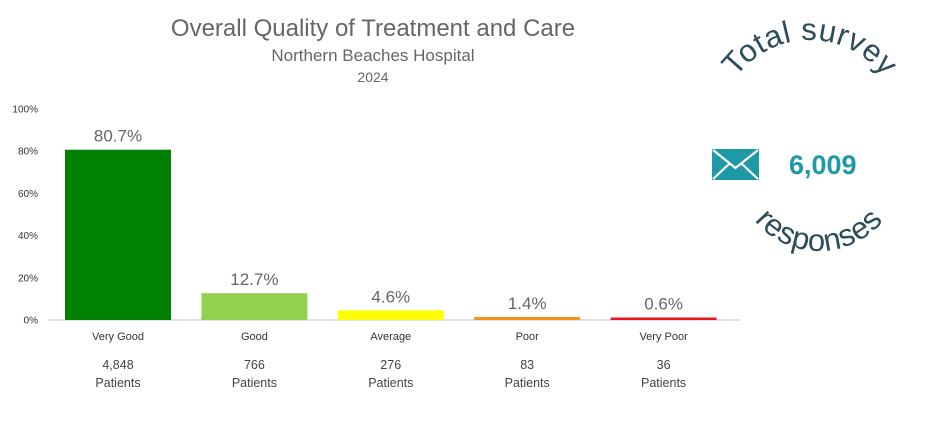 The width and height of the screenshot is (926, 440). Describe the element at coordinates (390, 315) in the screenshot. I see `bar-average` at that location.